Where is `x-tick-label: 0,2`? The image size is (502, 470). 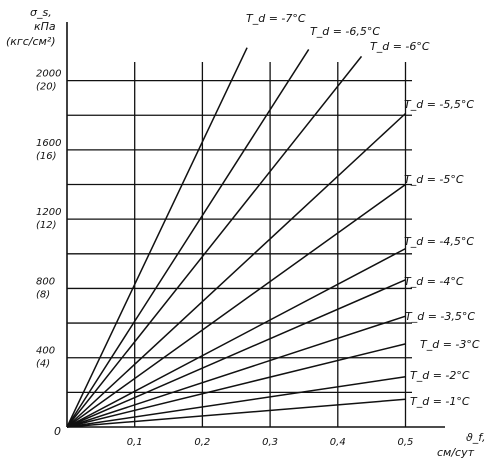
x-tick-label: 0,2 is located at coordinates (202, 442).